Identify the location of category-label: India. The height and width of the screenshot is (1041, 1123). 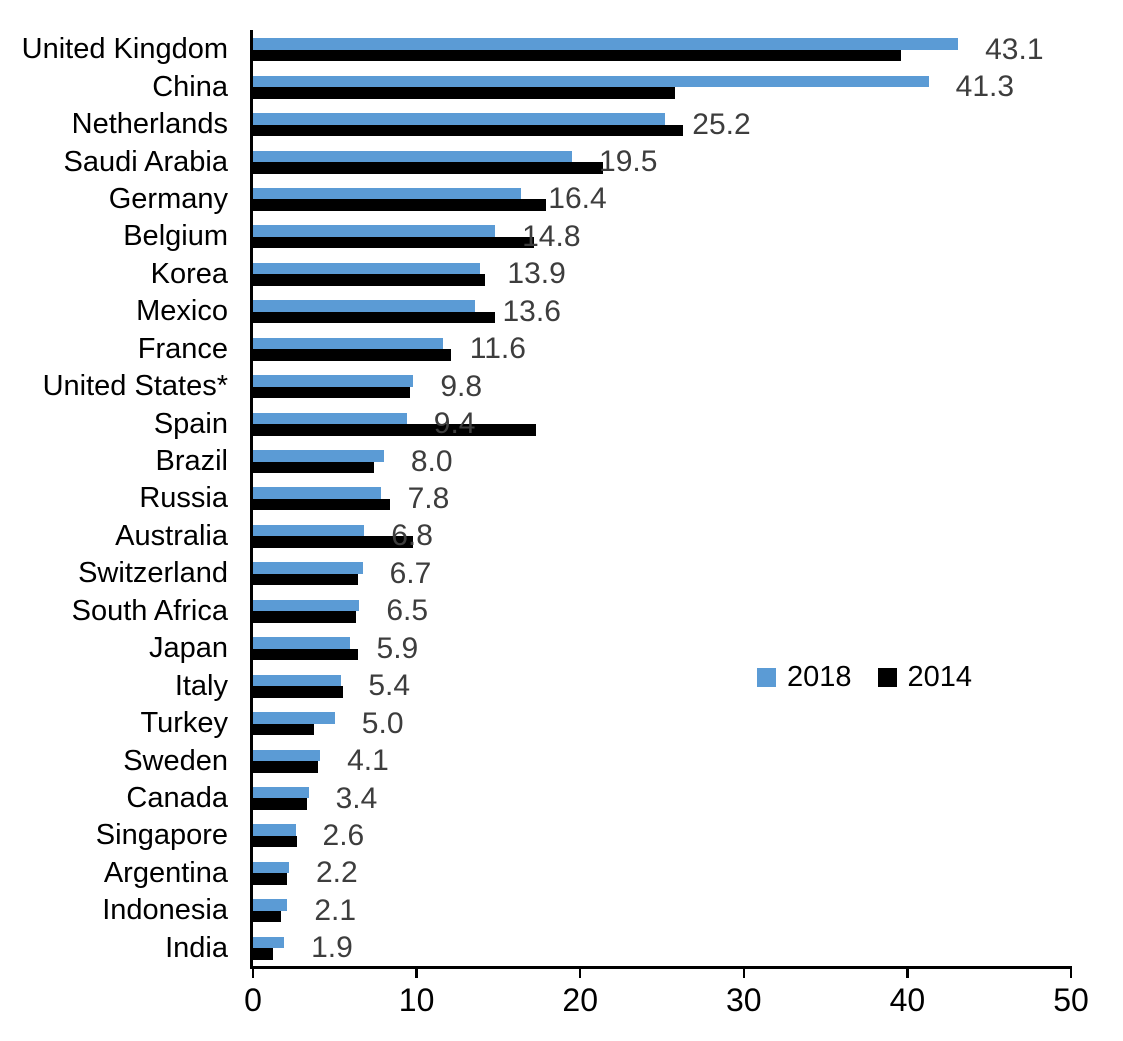
(196, 947).